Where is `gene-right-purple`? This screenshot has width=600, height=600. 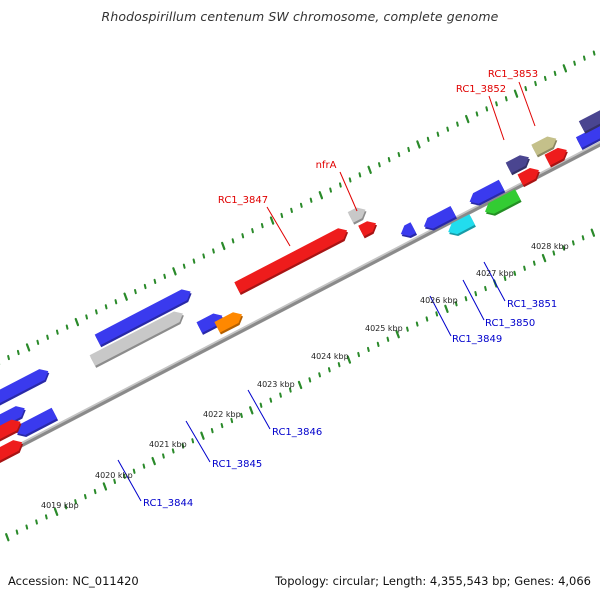
gene-right-purple is located at coordinates (589, 122).